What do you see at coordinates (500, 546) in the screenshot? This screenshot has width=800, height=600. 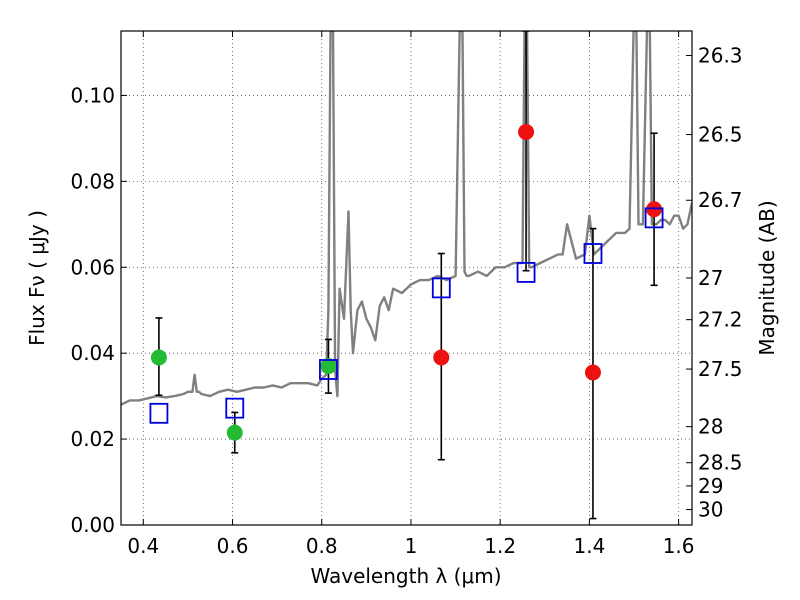 I see `x-tick-label: 1.2` at bounding box center [500, 546].